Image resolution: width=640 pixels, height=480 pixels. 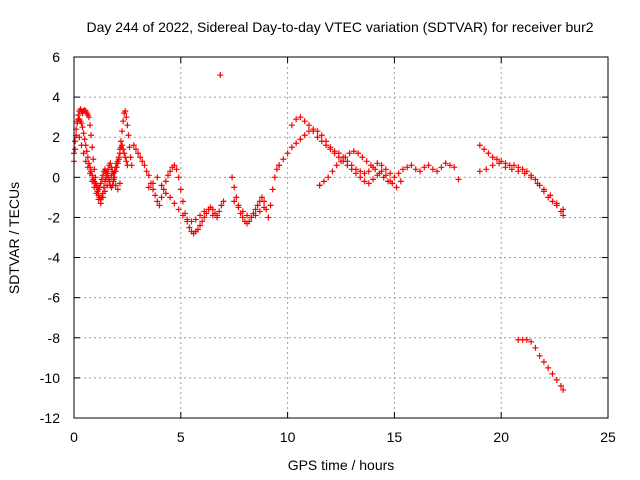 What do you see at coordinates (56, 57) in the screenshot?
I see `y-tick-label: 6` at bounding box center [56, 57].